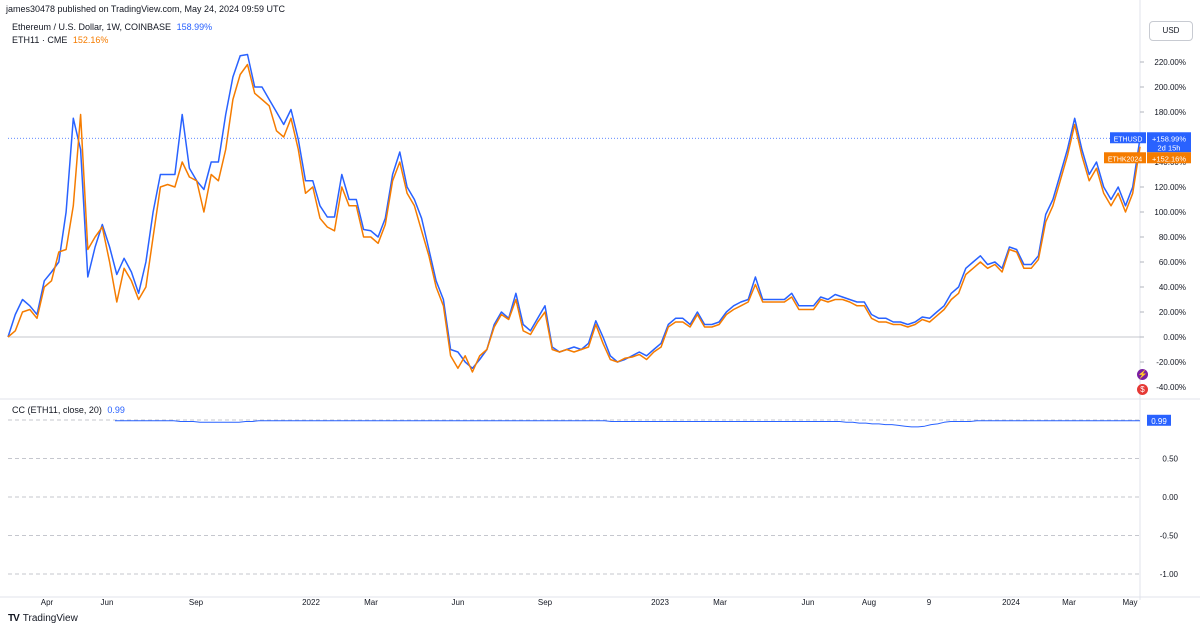  What do you see at coordinates (116, 410) in the screenshot?
I see `cc-legend-value: 0.99` at bounding box center [116, 410].